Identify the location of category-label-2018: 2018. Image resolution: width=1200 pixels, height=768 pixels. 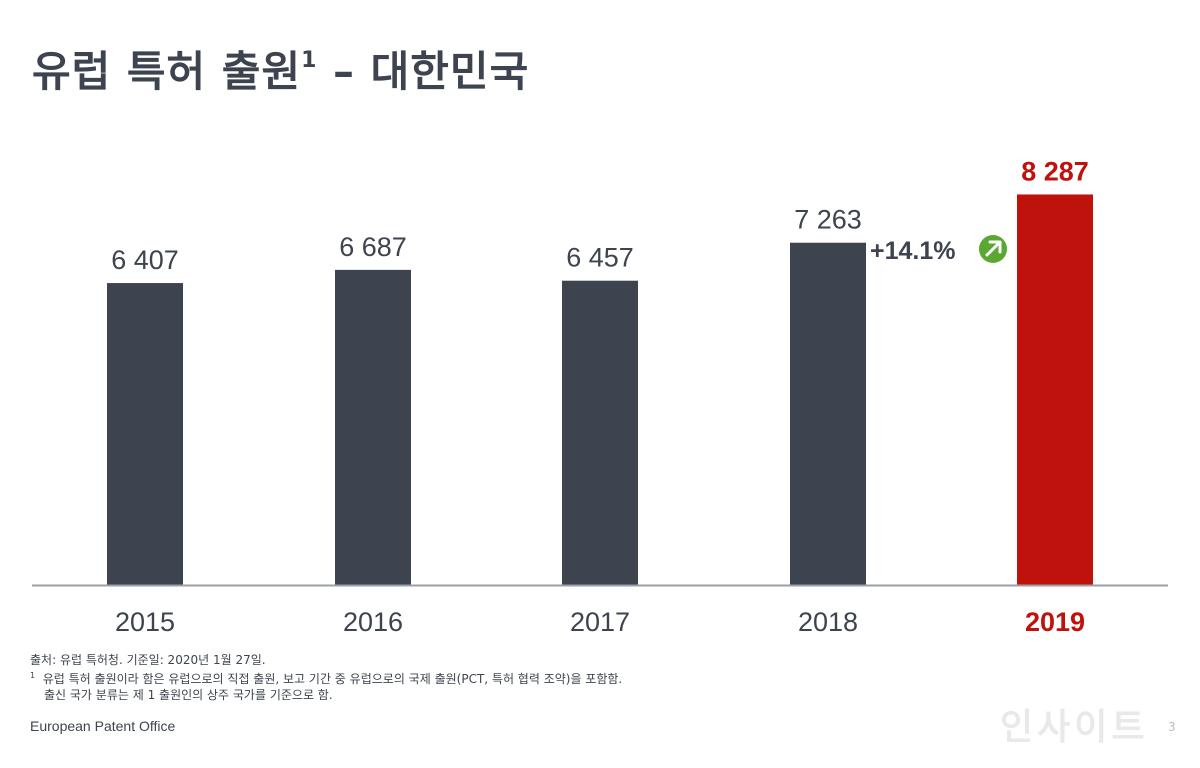
(828, 622).